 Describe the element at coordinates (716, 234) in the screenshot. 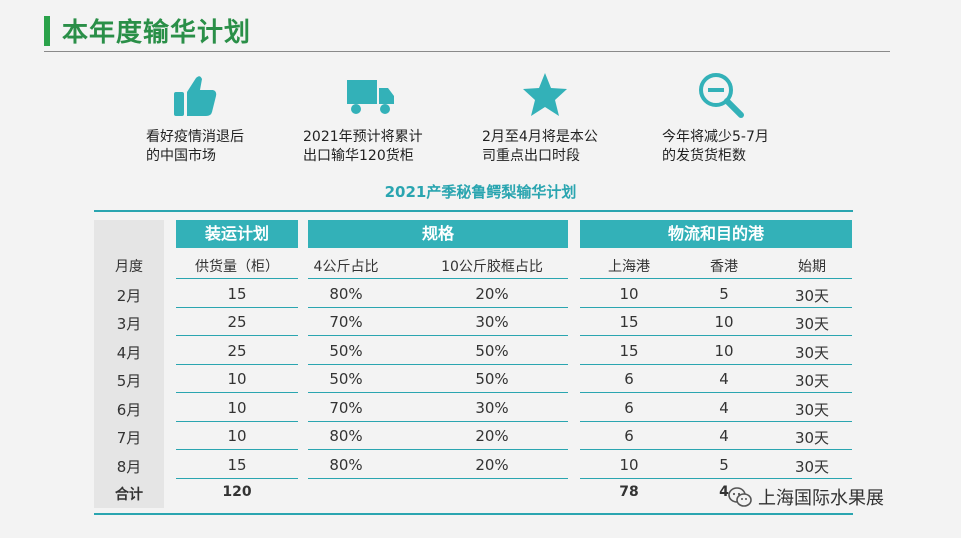

I see `group-header-logistics: 物流和目的港` at that location.